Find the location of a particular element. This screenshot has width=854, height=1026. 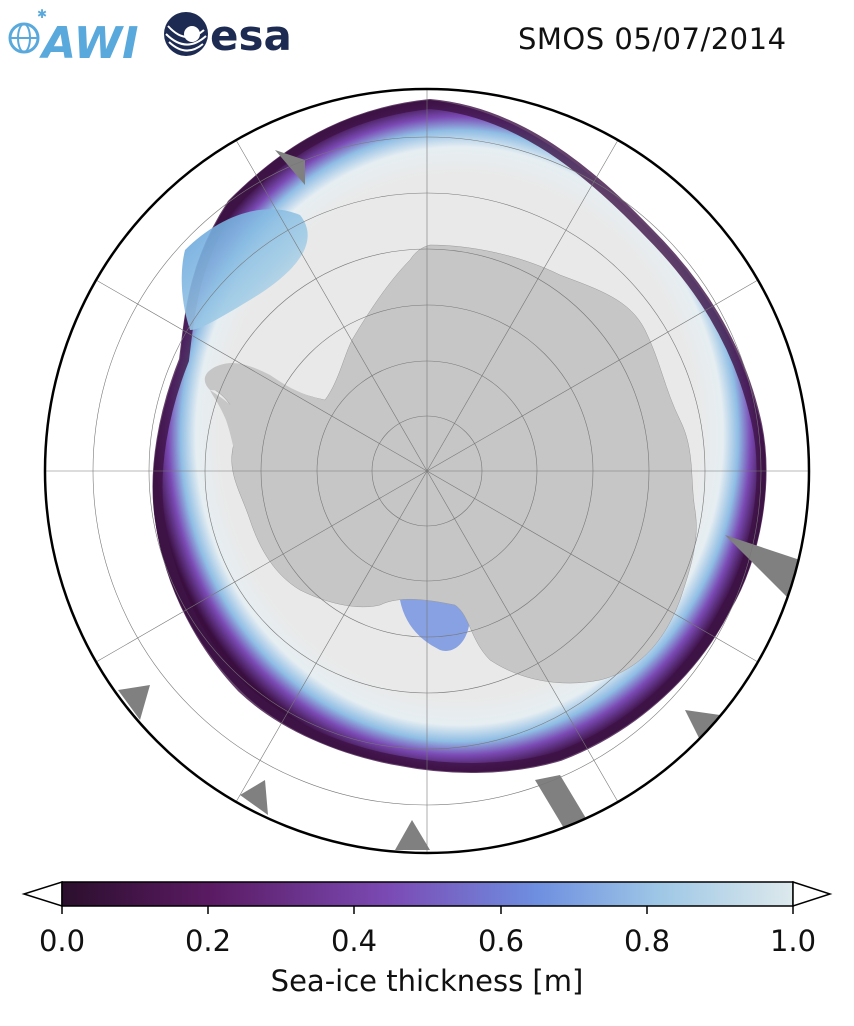

colorbar is located at coordinates (427, 897).